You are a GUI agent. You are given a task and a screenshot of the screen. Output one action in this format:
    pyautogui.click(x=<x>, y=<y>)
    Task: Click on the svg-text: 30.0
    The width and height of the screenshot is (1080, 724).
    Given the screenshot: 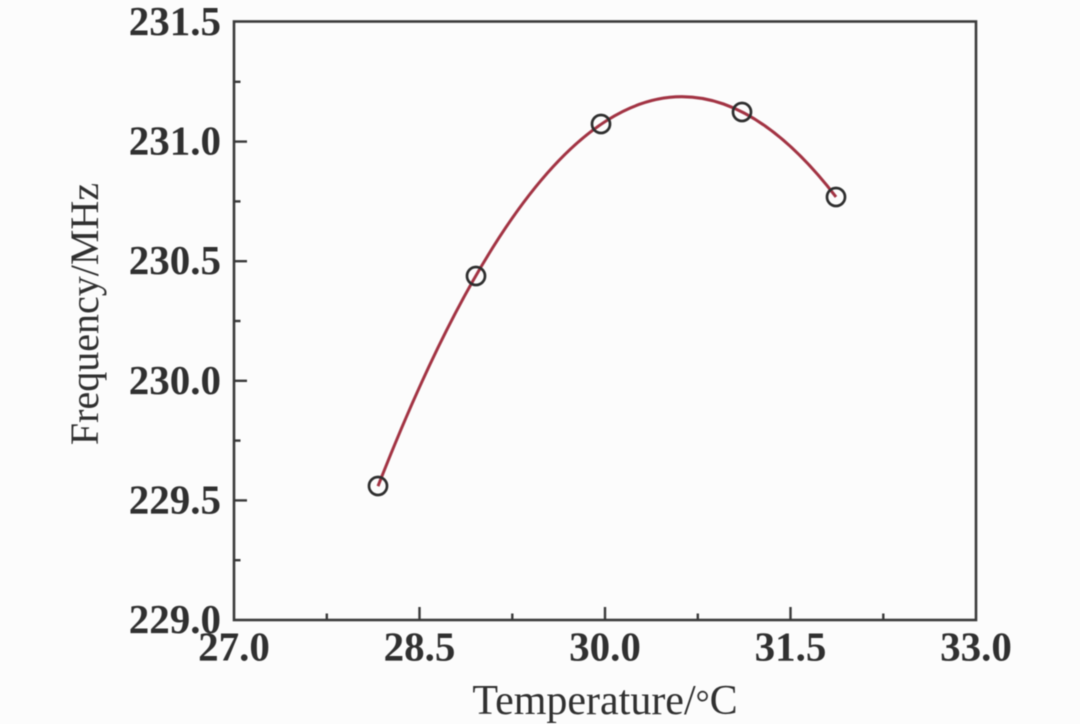 What is the action you would take?
    pyautogui.click(x=605, y=647)
    